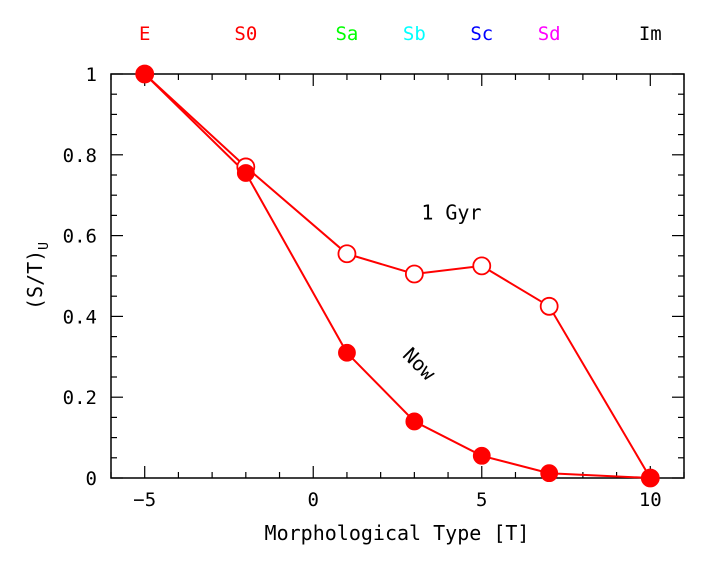  What do you see at coordinates (80, 156) in the screenshot?
I see `y-tick-label: 0.8` at bounding box center [80, 156].